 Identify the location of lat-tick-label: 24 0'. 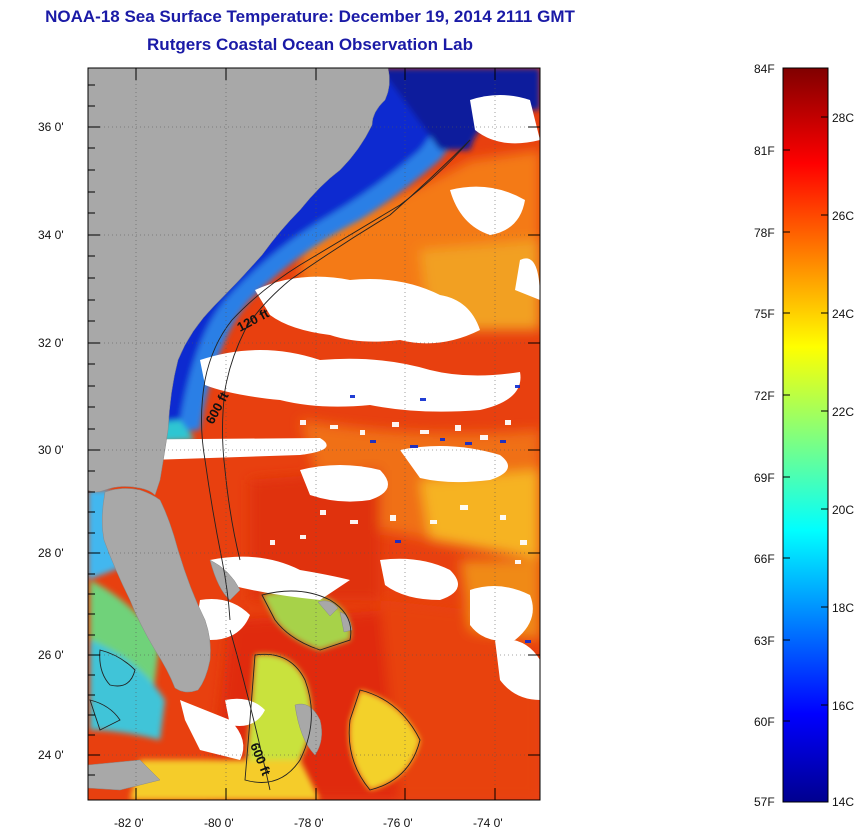
(51, 755).